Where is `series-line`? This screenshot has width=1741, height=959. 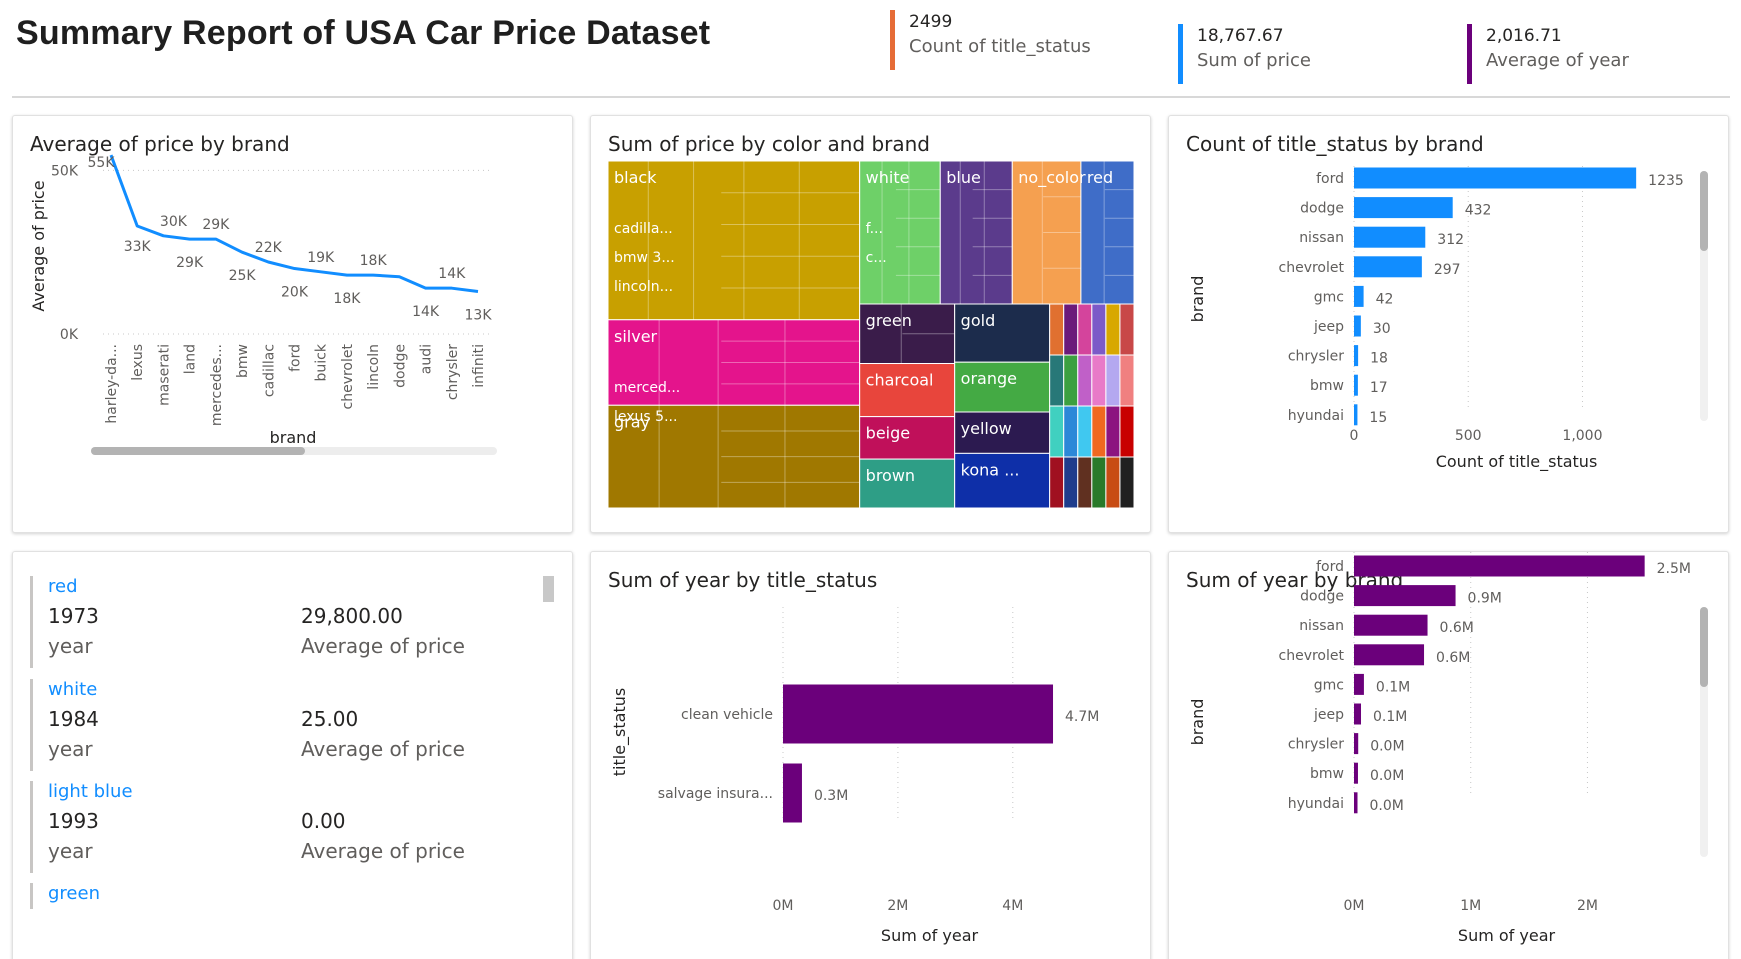
series-line is located at coordinates (294, 223).